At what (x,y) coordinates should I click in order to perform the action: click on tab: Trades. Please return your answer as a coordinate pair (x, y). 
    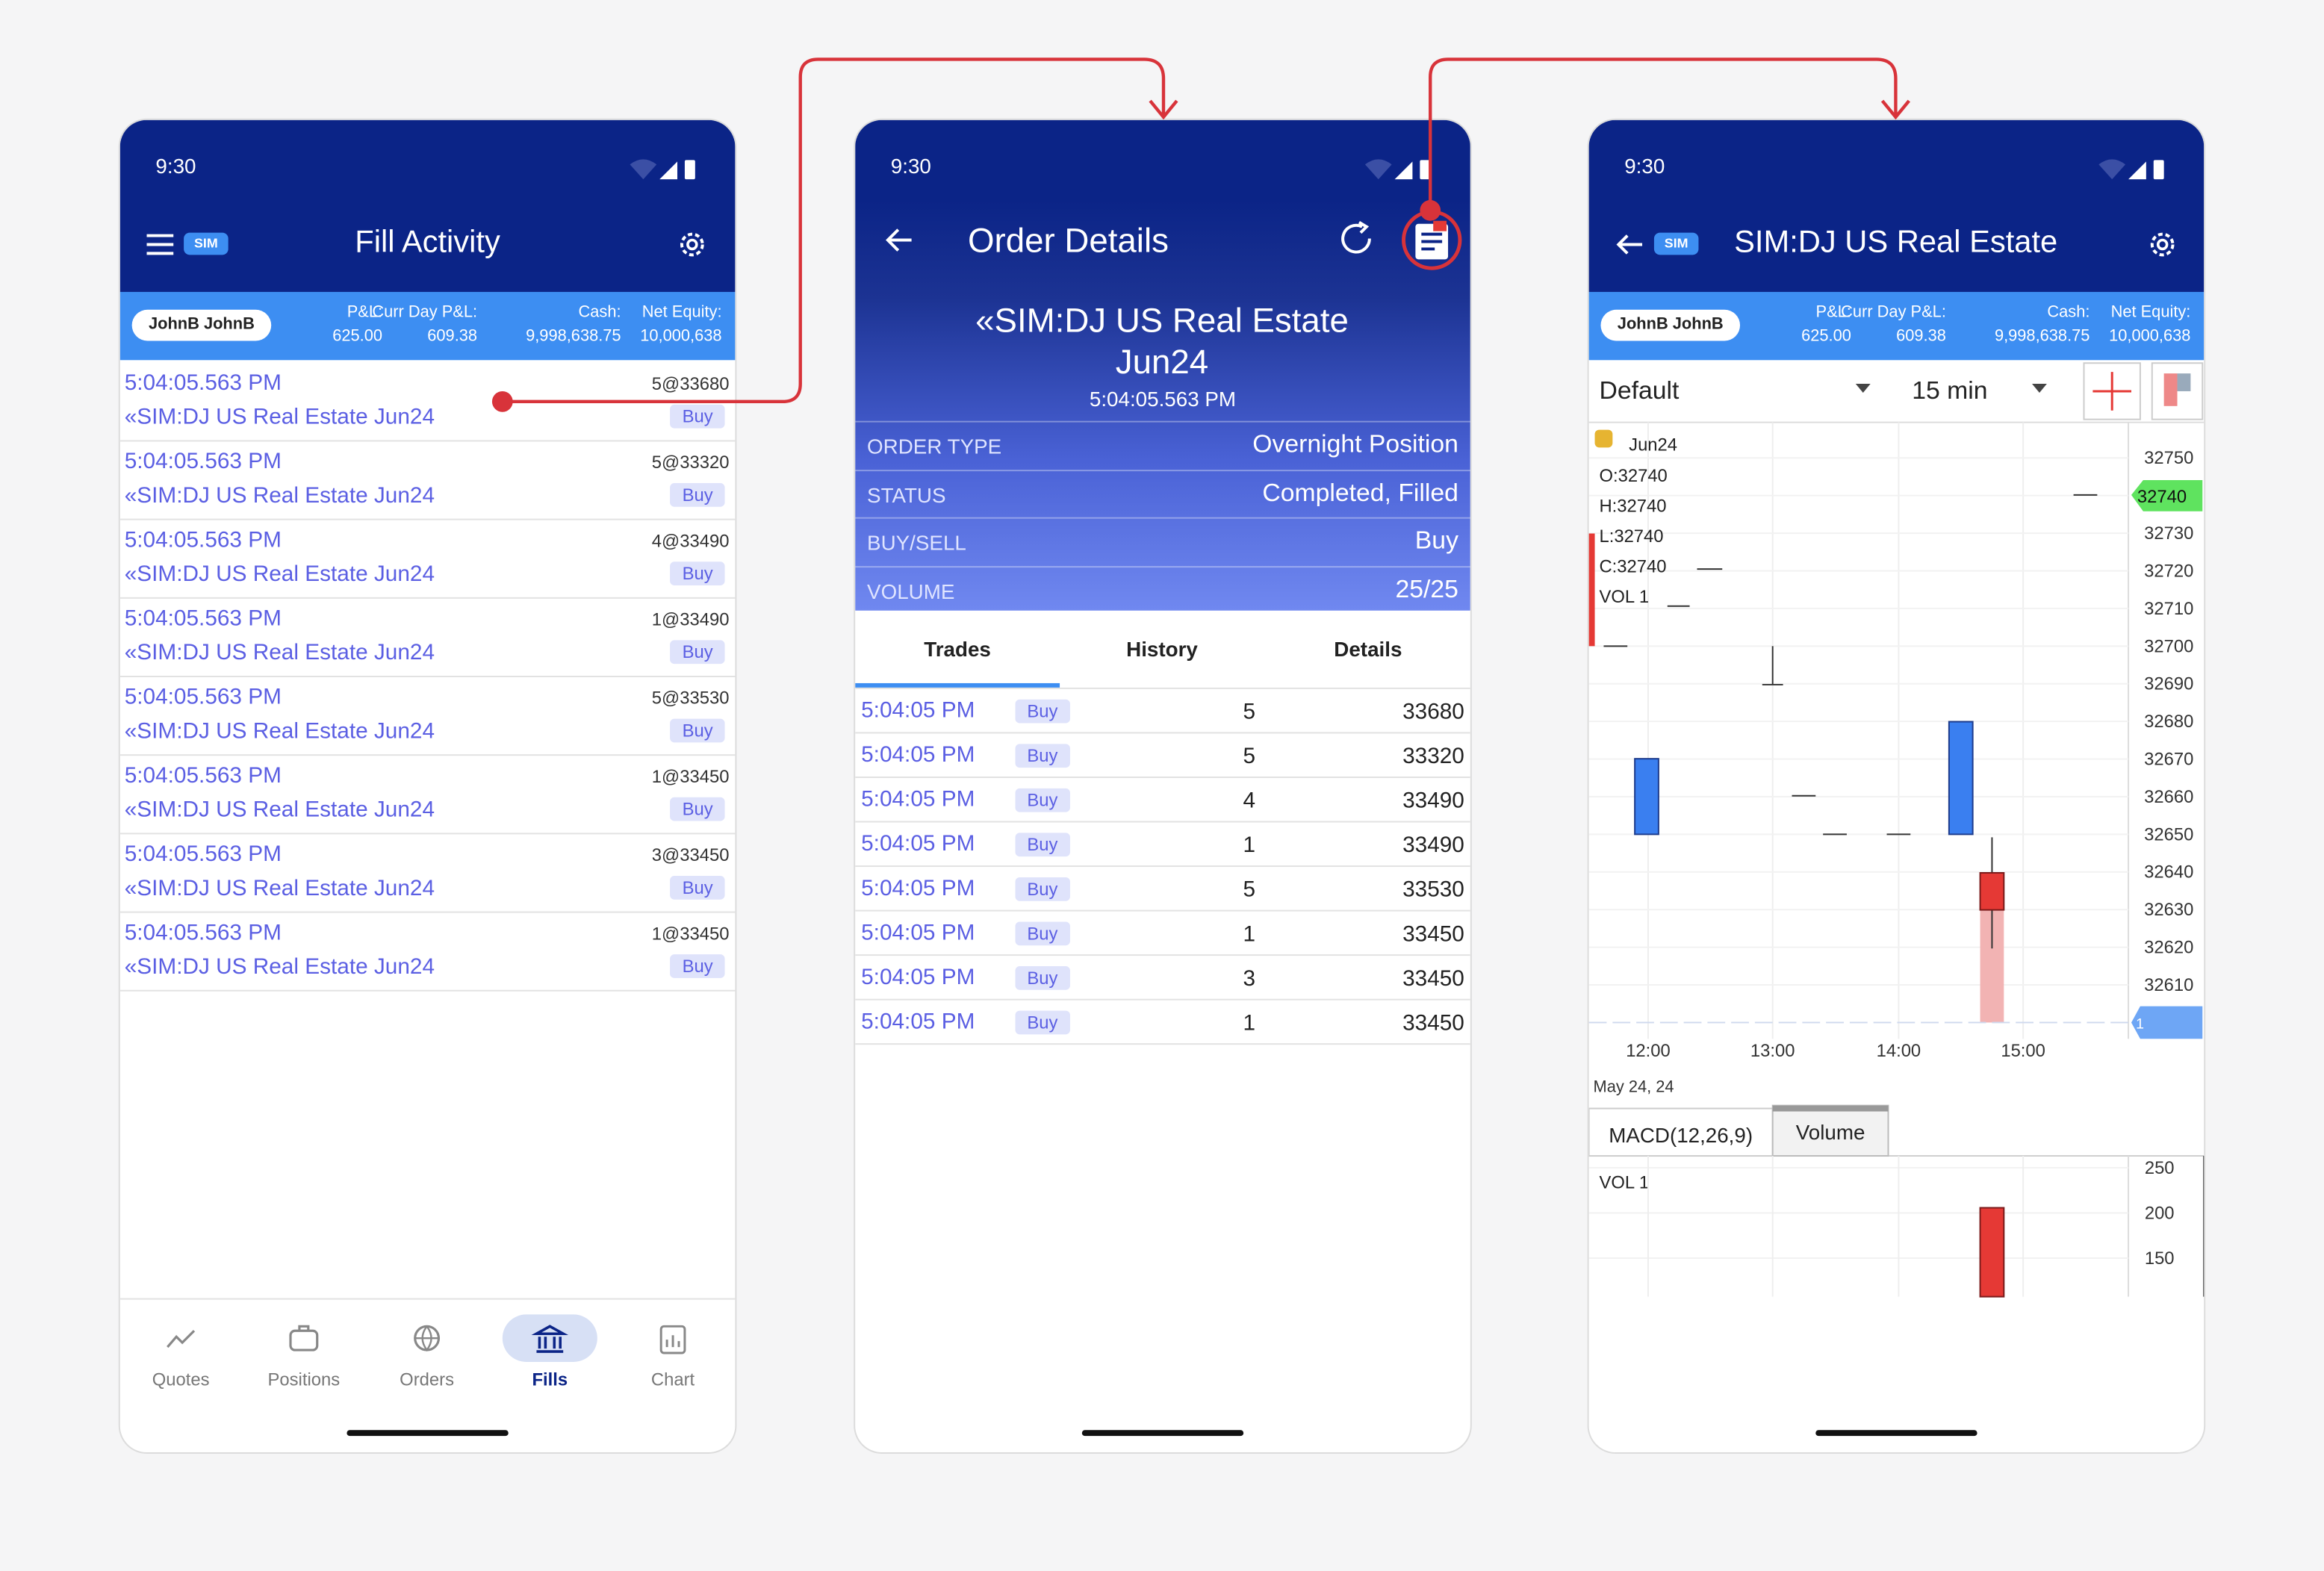
    Looking at the image, I should click on (957, 650).